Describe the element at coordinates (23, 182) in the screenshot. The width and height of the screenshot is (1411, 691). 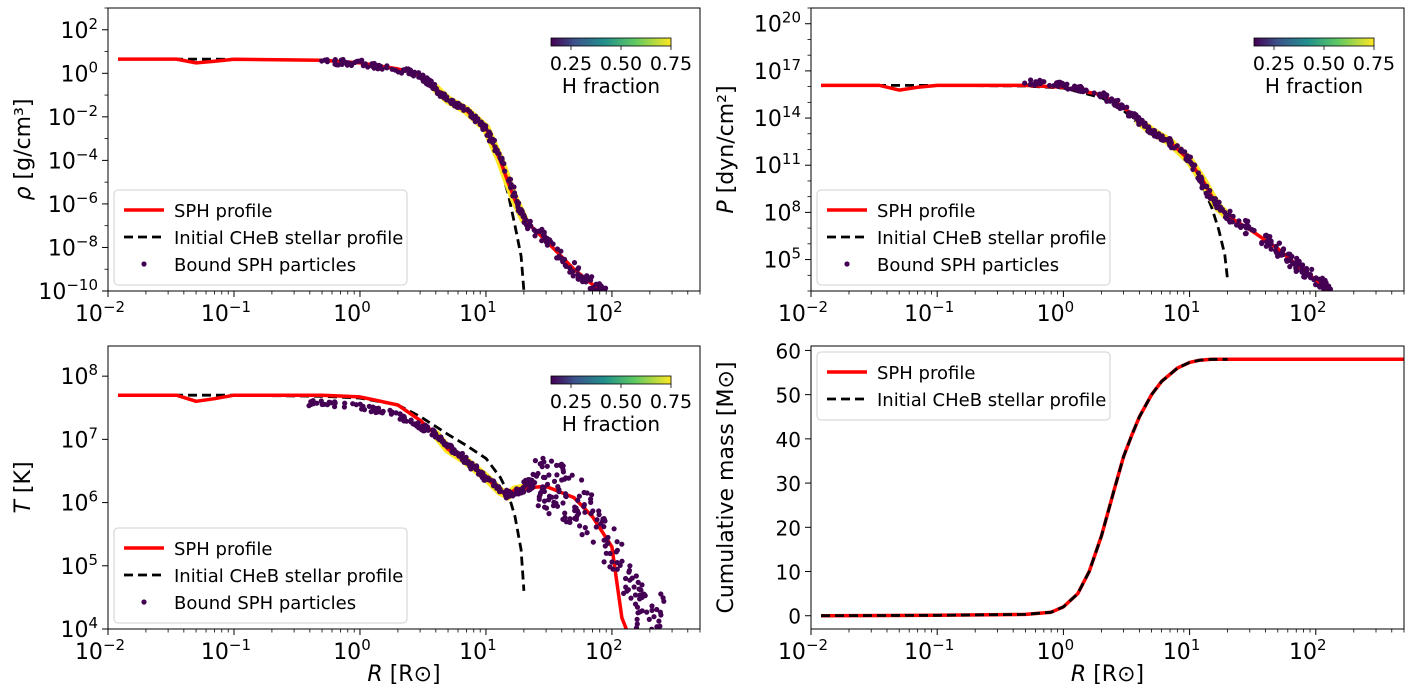
I see `y-axis-spacer` at that location.